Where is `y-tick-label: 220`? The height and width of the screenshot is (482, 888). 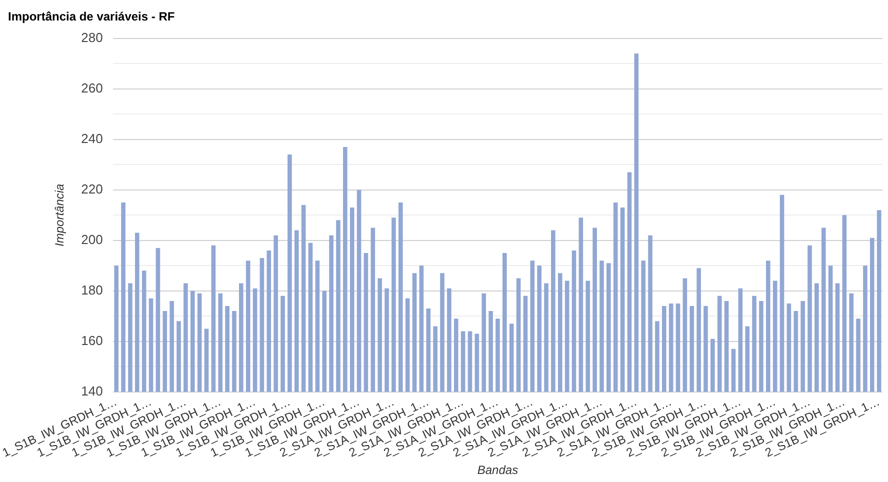 y-tick-label: 220 is located at coordinates (92, 188).